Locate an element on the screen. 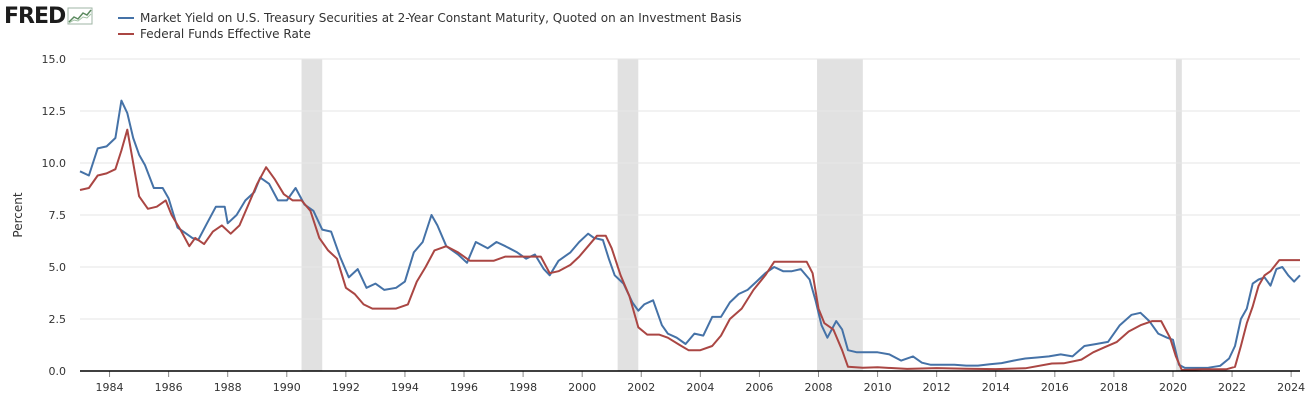  x-tick-label-11: 2006 is located at coordinates (759, 387).